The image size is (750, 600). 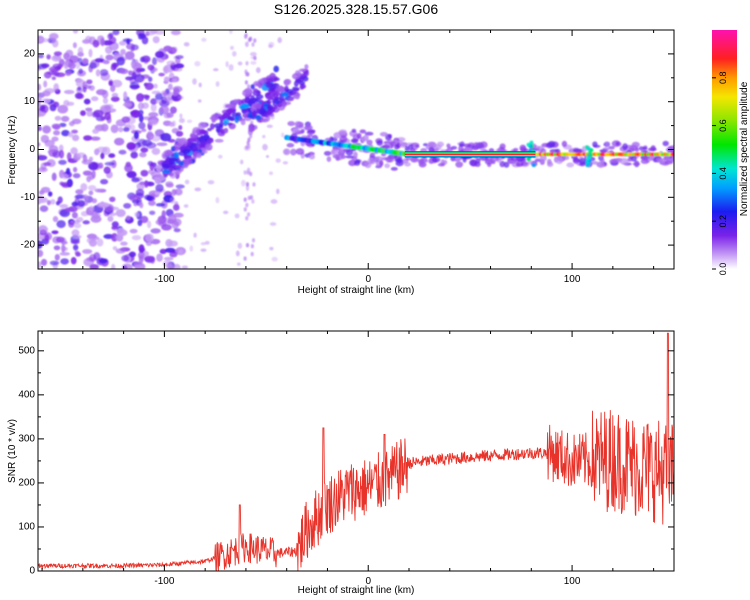 I want to click on colorbar-gradient, so click(x=724, y=149).